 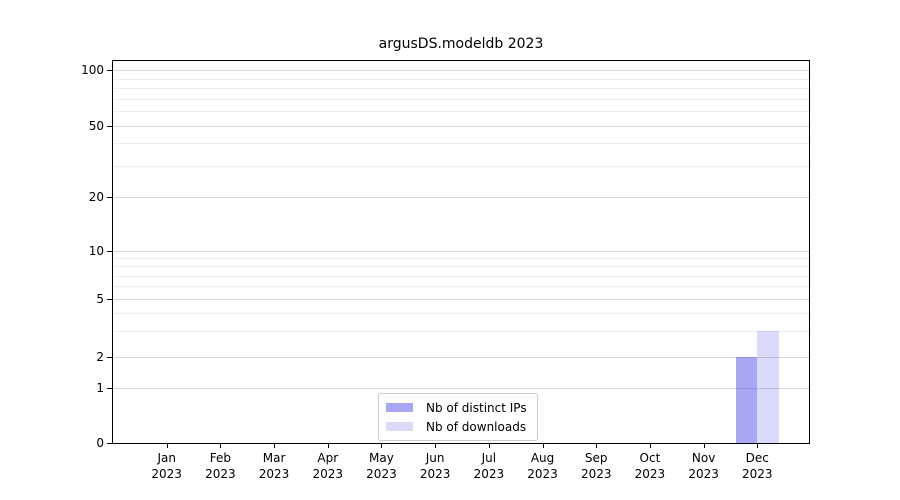 What do you see at coordinates (703, 458) in the screenshot?
I see `x-tick-month: Nov` at bounding box center [703, 458].